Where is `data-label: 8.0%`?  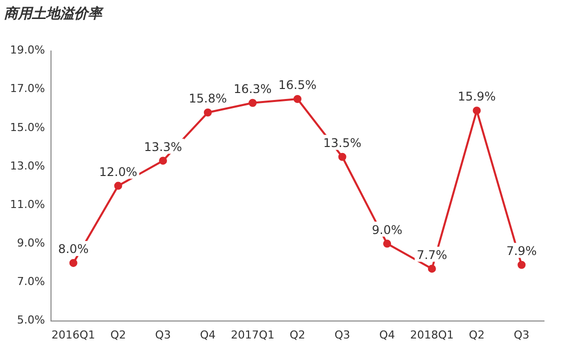 data-label: 8.0% is located at coordinates (73, 249).